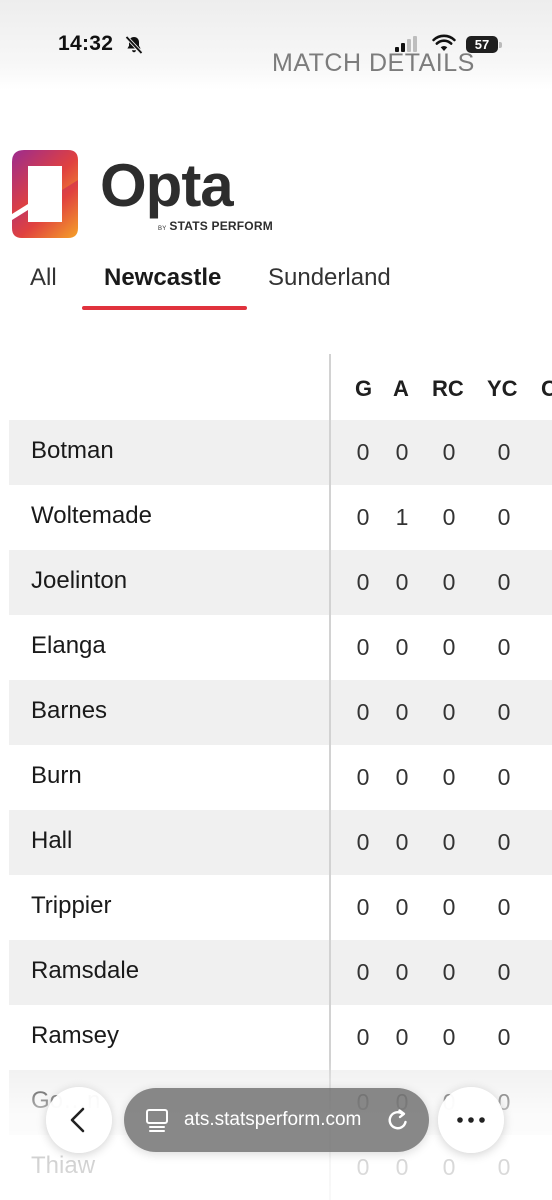 This screenshot has height=1200, width=552. What do you see at coordinates (364, 388) in the screenshot?
I see `column-header-g: G` at bounding box center [364, 388].